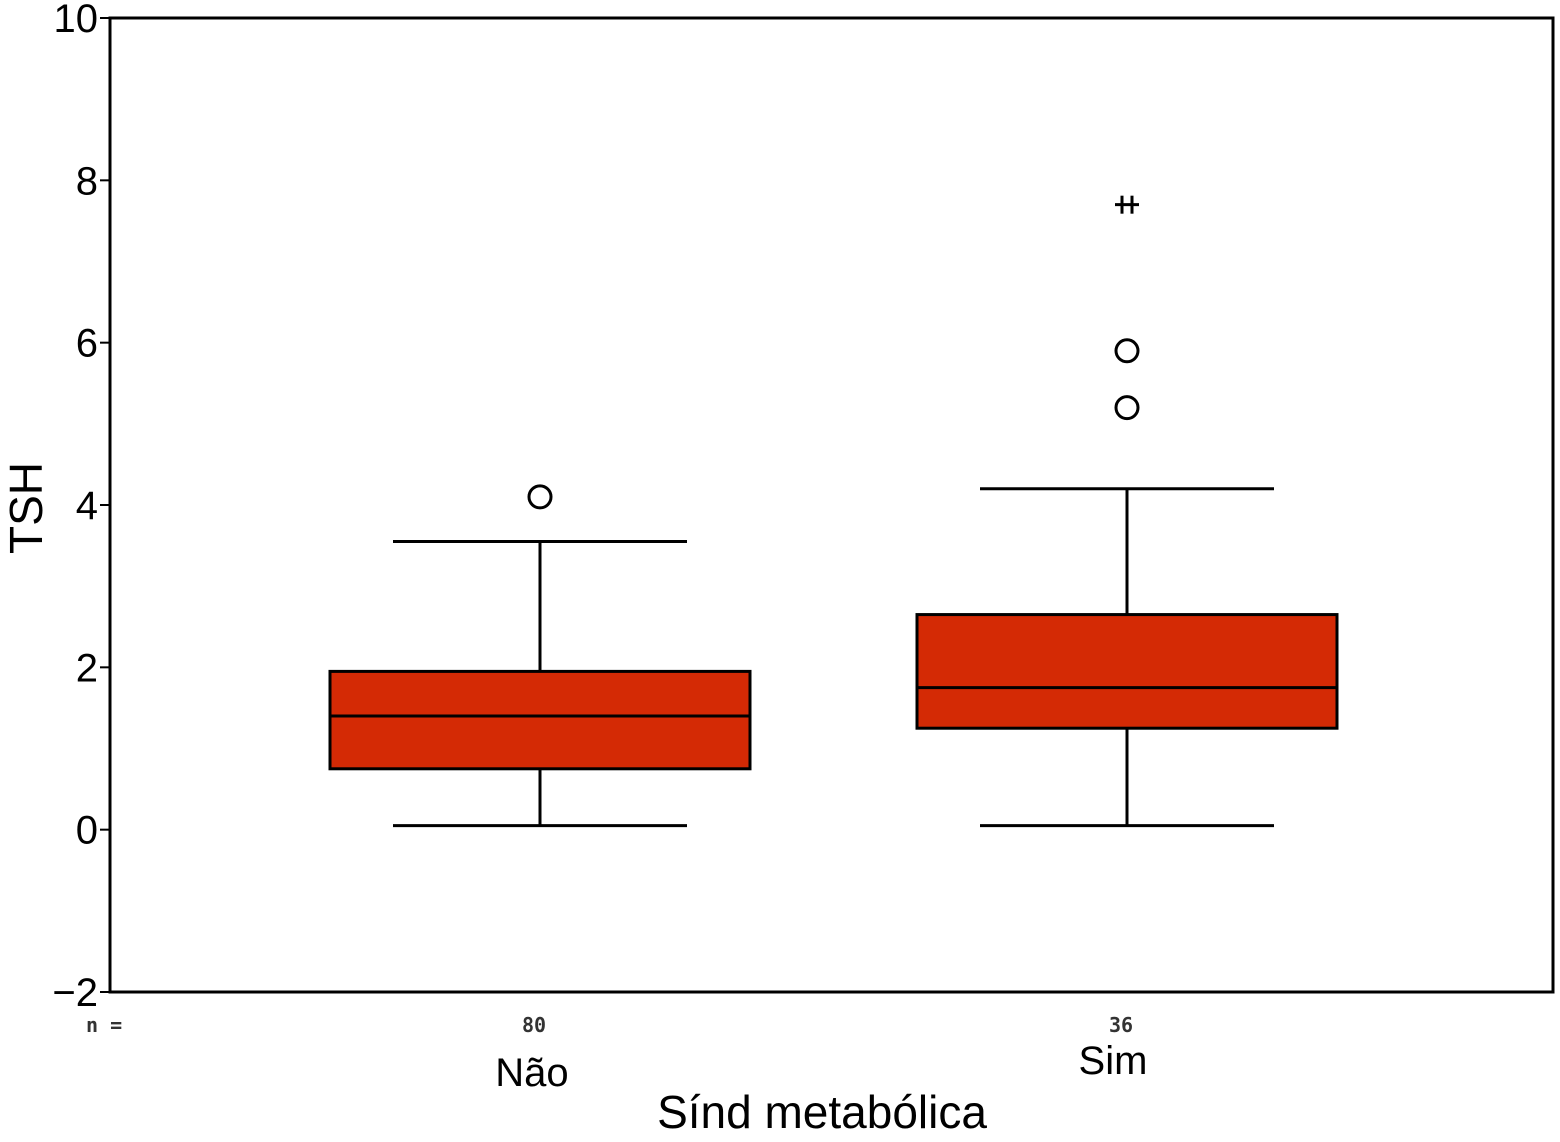 The image size is (1560, 1142). What do you see at coordinates (531, 1073) in the screenshot?
I see `category-label: Não` at bounding box center [531, 1073].